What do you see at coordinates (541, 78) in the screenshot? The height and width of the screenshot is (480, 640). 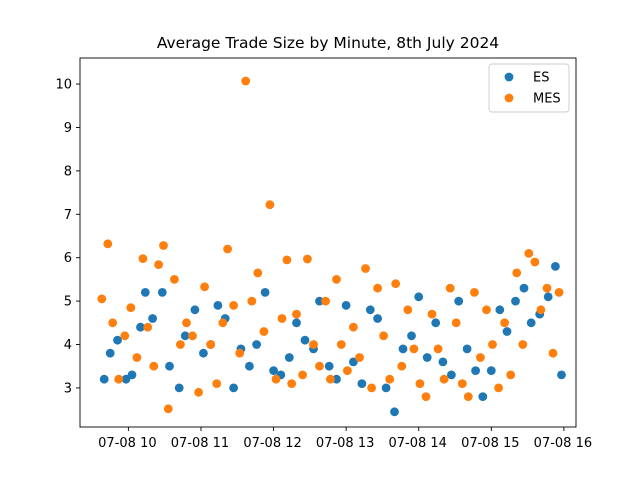 I see `legend-label-es: ES` at bounding box center [541, 78].